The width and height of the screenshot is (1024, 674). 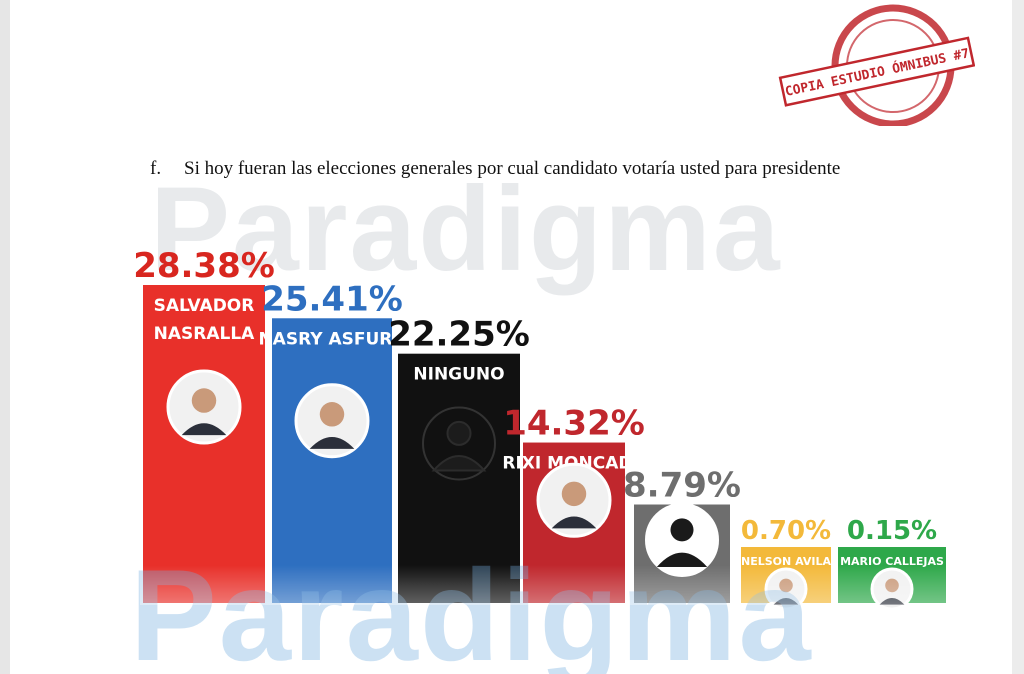 I want to click on data-label: 28.38%, so click(x=204, y=266).